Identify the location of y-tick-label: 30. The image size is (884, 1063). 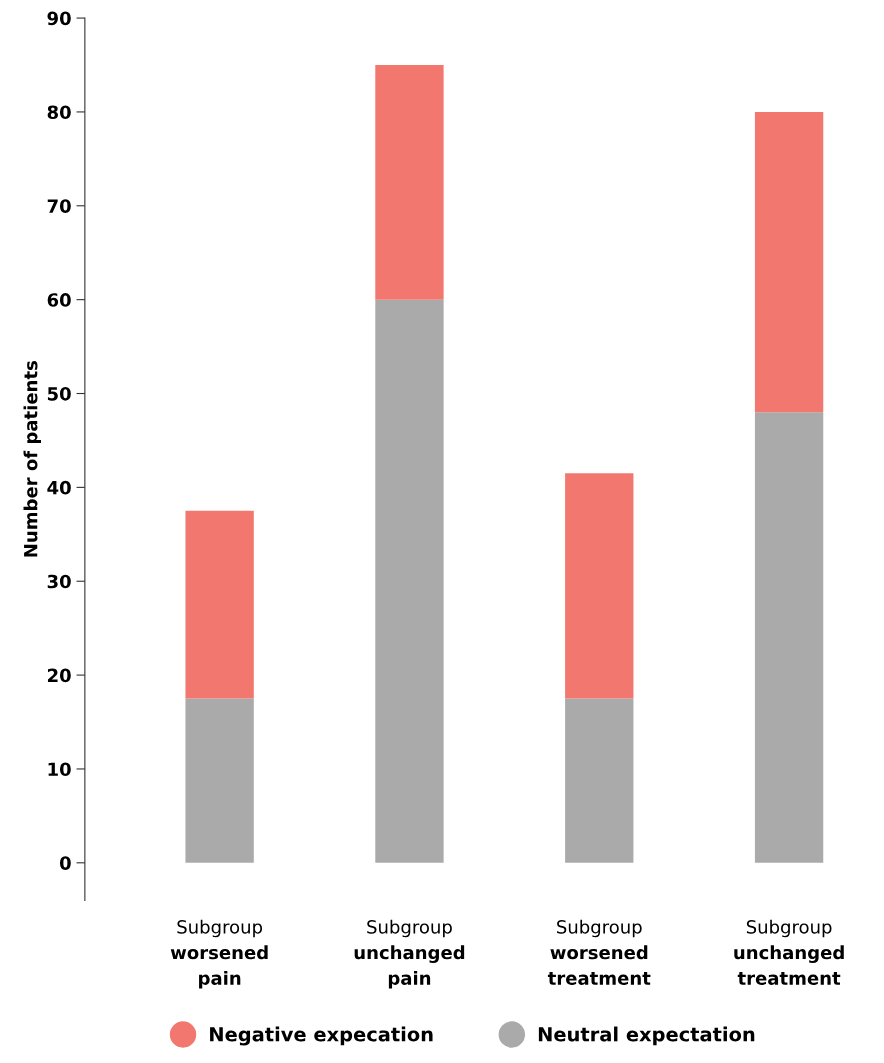
(59, 581).